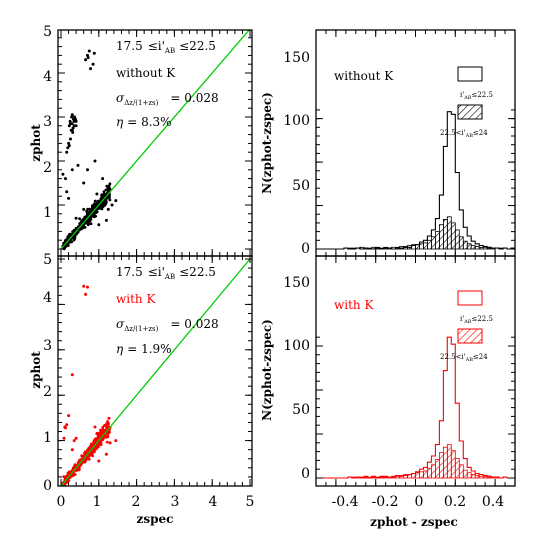  Describe the element at coordinates (354, 305) in the screenshot. I see `hist-annotation-with-k: with K` at that location.